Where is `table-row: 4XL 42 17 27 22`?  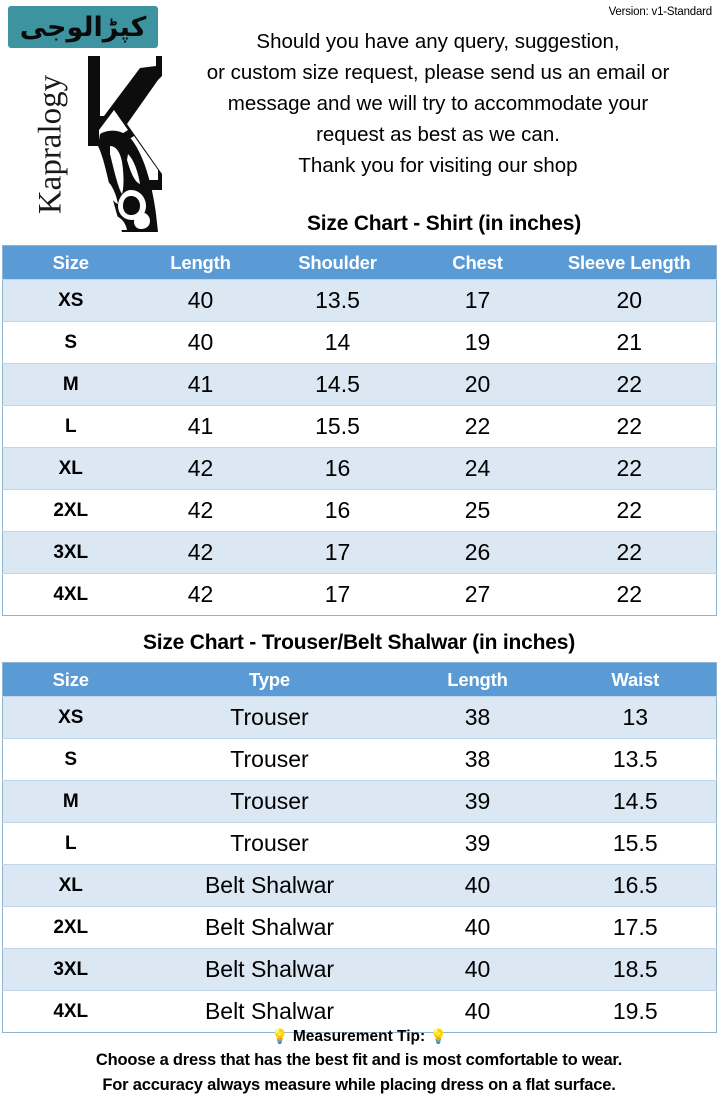 table-row: 4XL 42 17 27 22 is located at coordinates (359, 594).